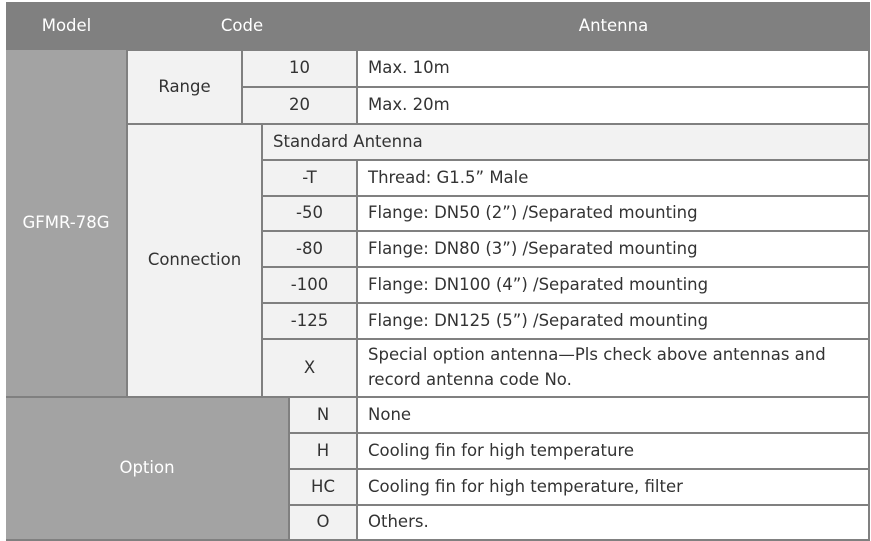 The image size is (871, 541). I want to click on connection-code: -T, so click(309, 178).